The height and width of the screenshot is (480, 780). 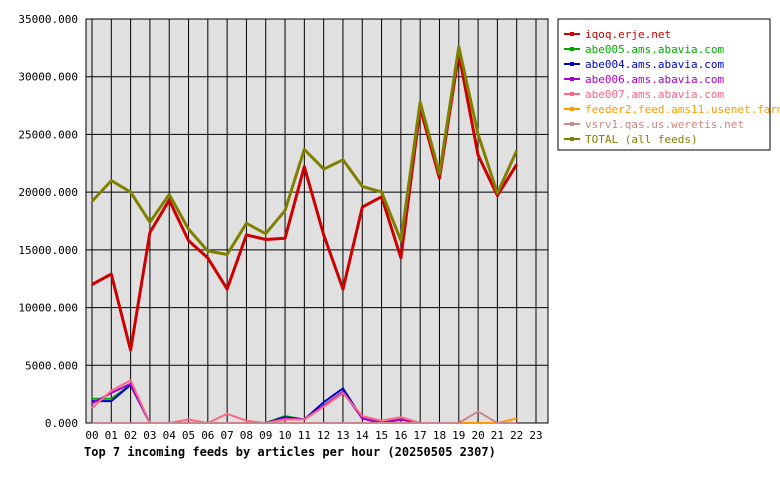 I want to click on x-tick-label: 05, so click(x=188, y=435).